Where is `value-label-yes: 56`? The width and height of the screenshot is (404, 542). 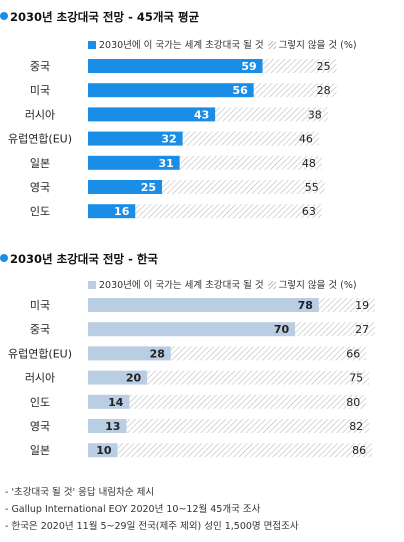 value-label-yes: 56 is located at coordinates (240, 90).